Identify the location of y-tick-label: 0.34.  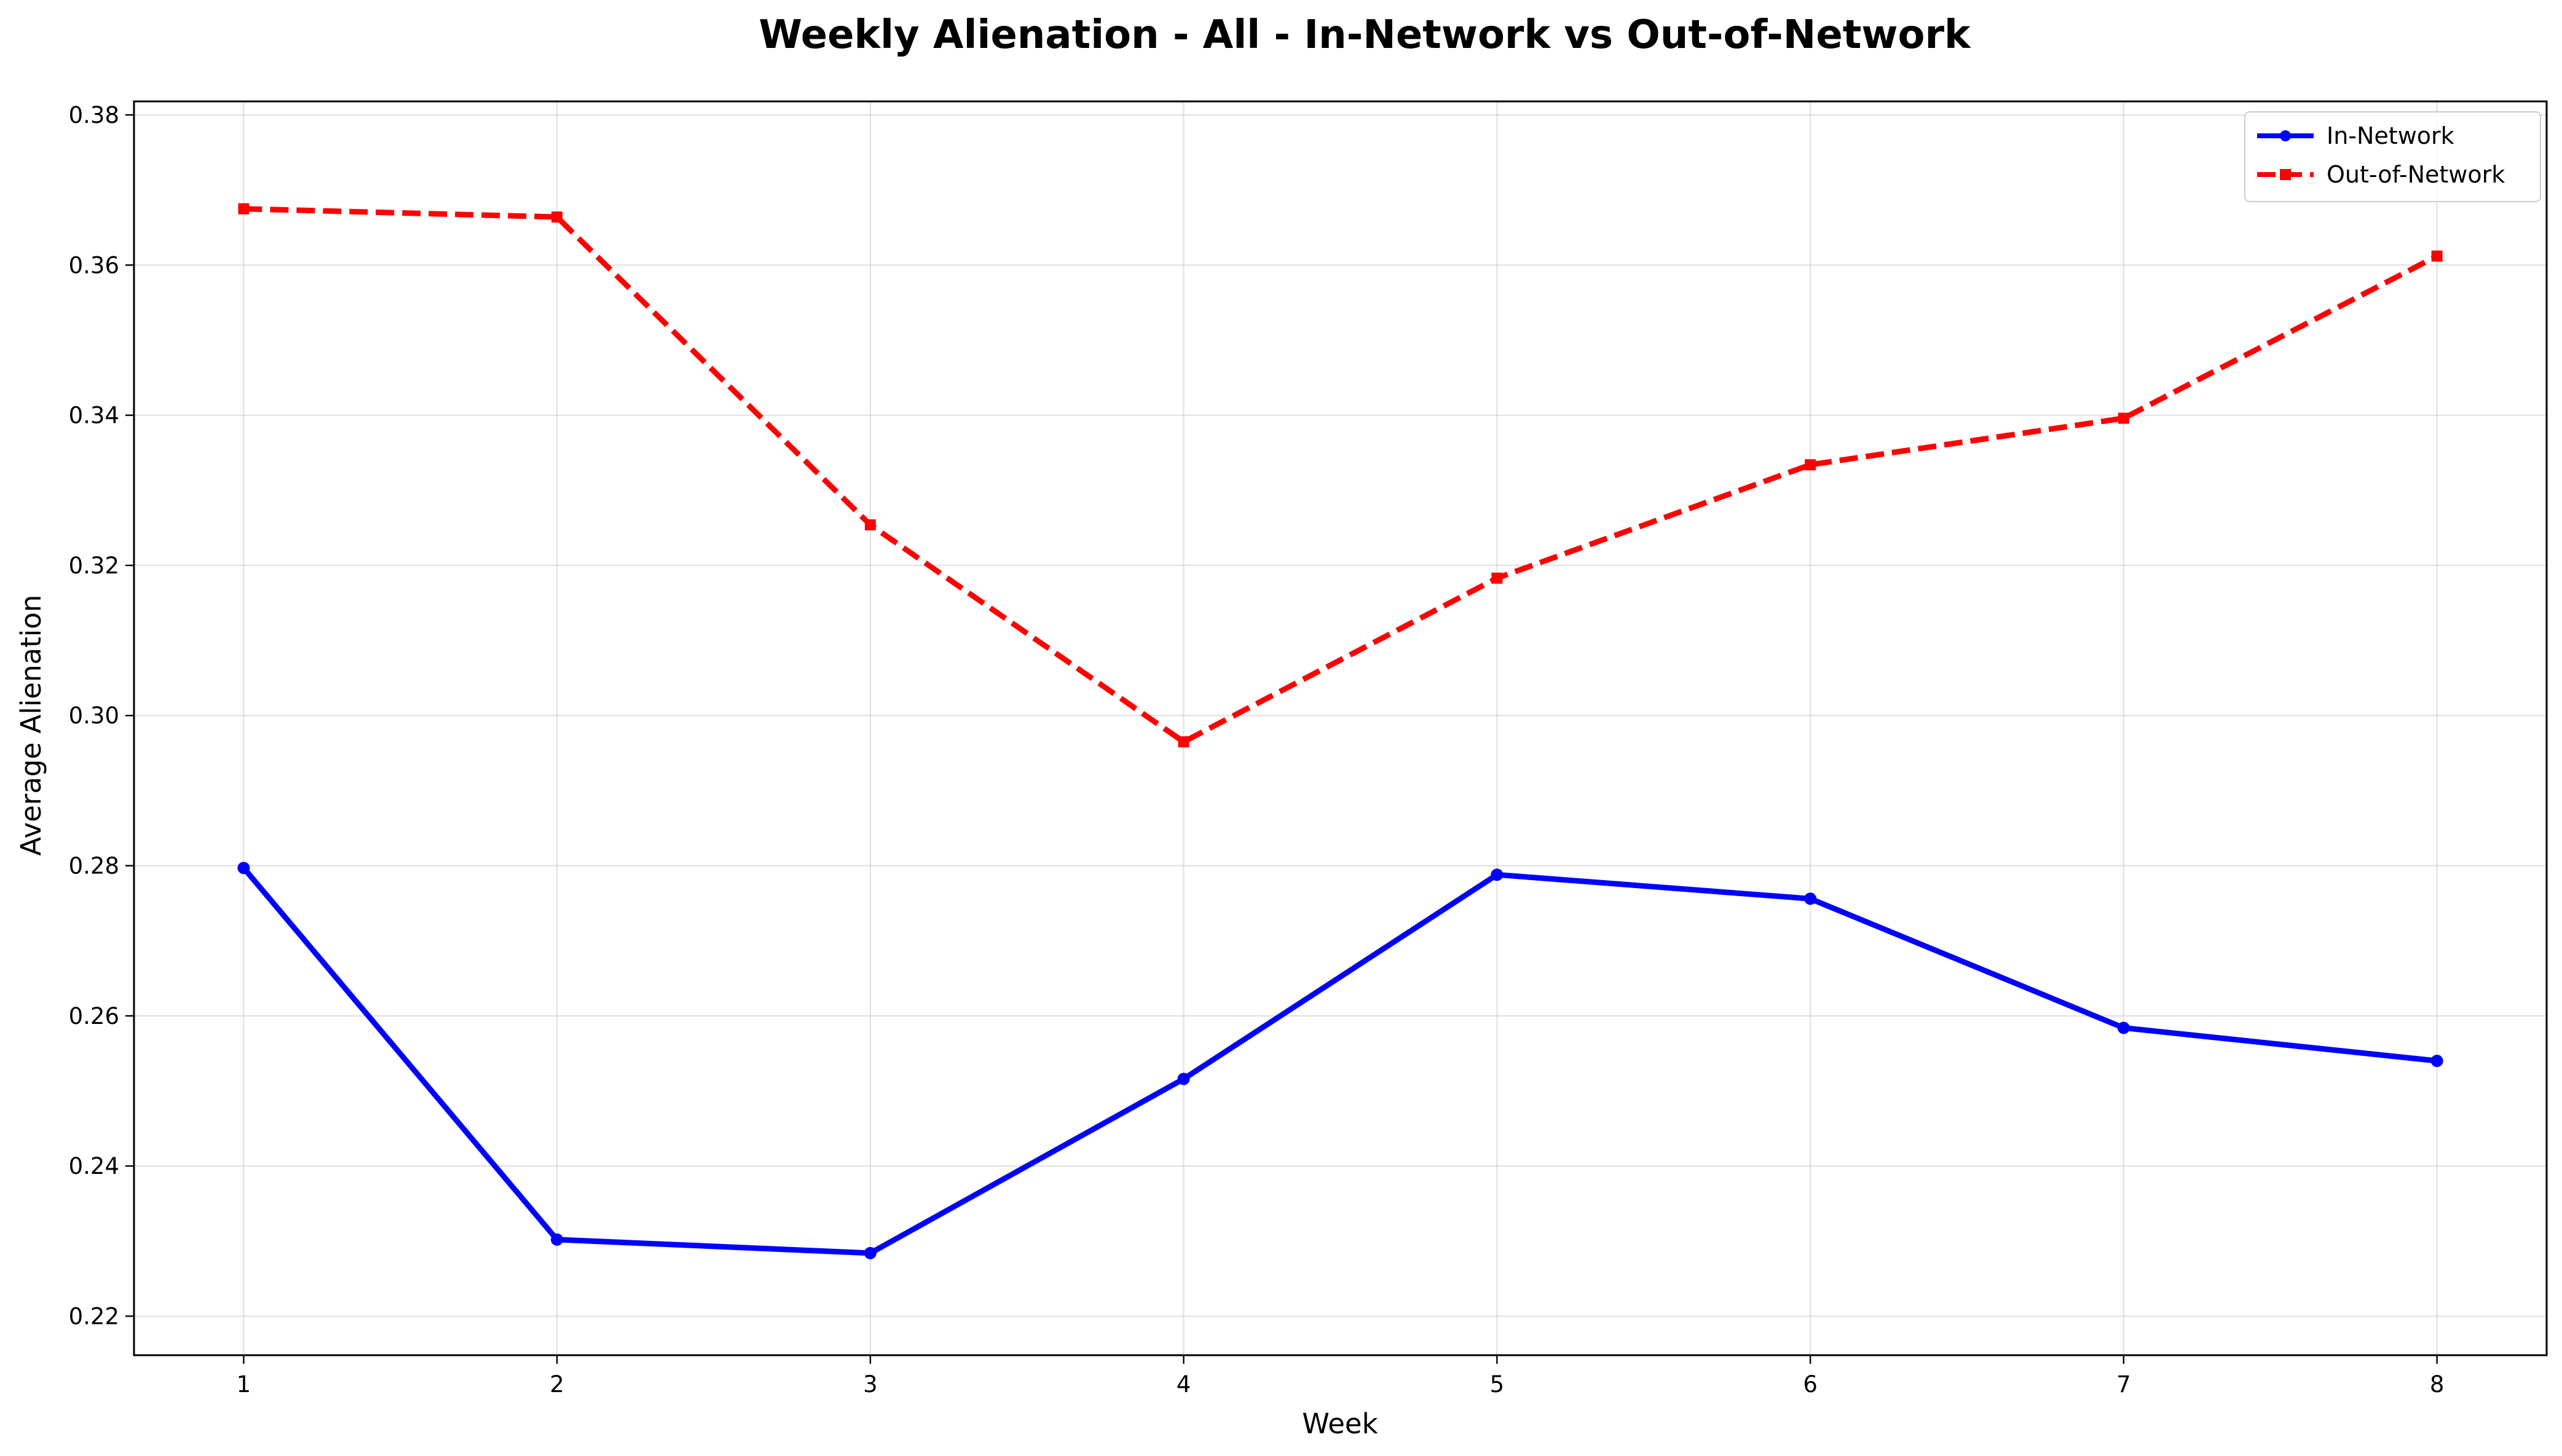
(94, 416).